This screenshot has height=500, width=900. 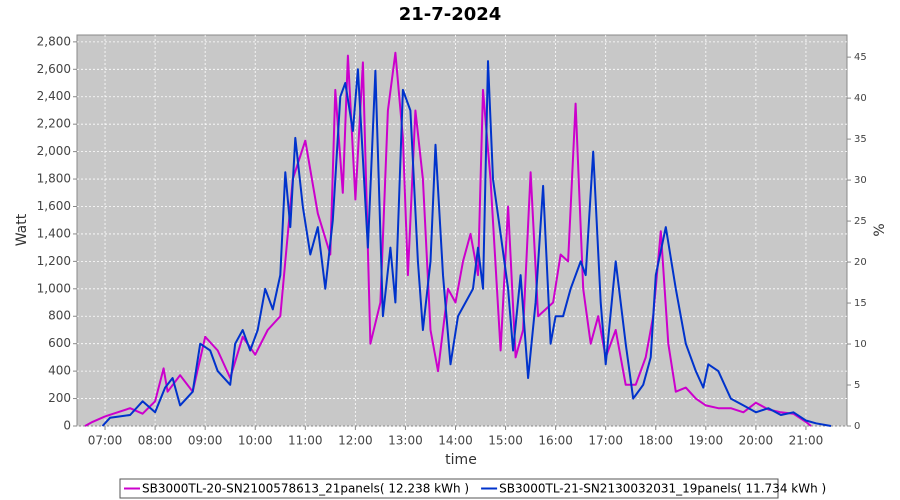 I want to click on y-tick-label: 2,600, so click(x=54, y=69).